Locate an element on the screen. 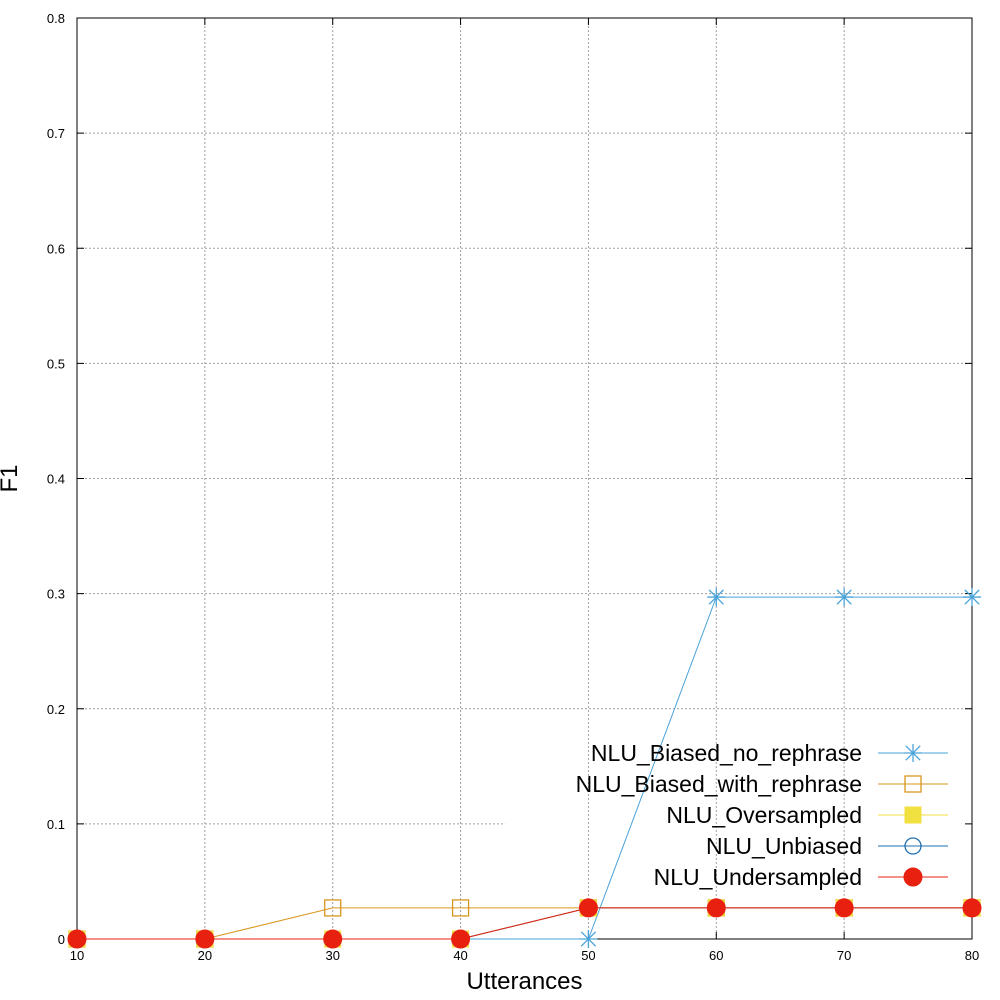  legend-label: NLU_Unbiased is located at coordinates (784, 846).